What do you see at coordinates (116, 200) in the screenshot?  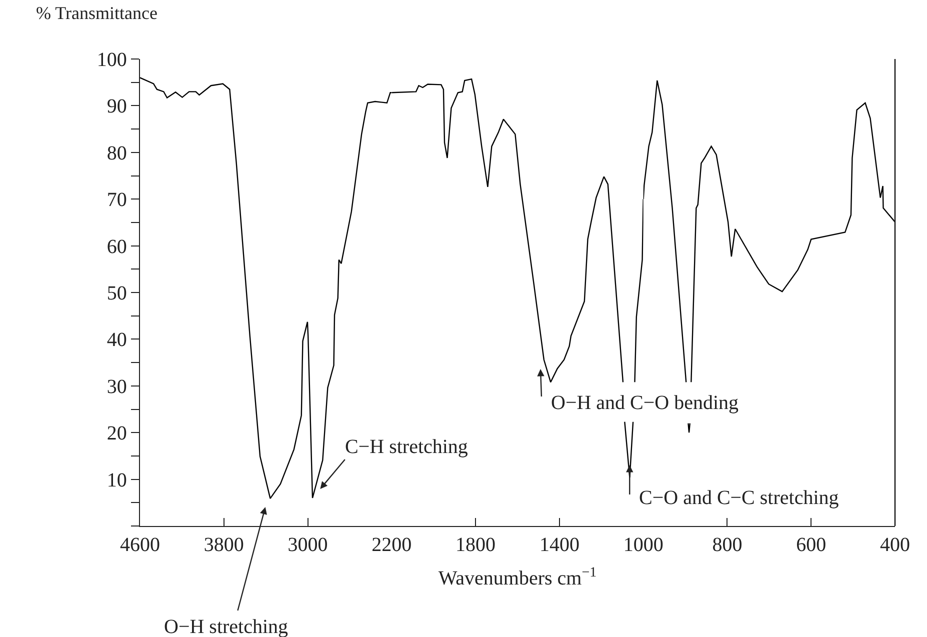 I see `y-tick-label: 70` at bounding box center [116, 200].